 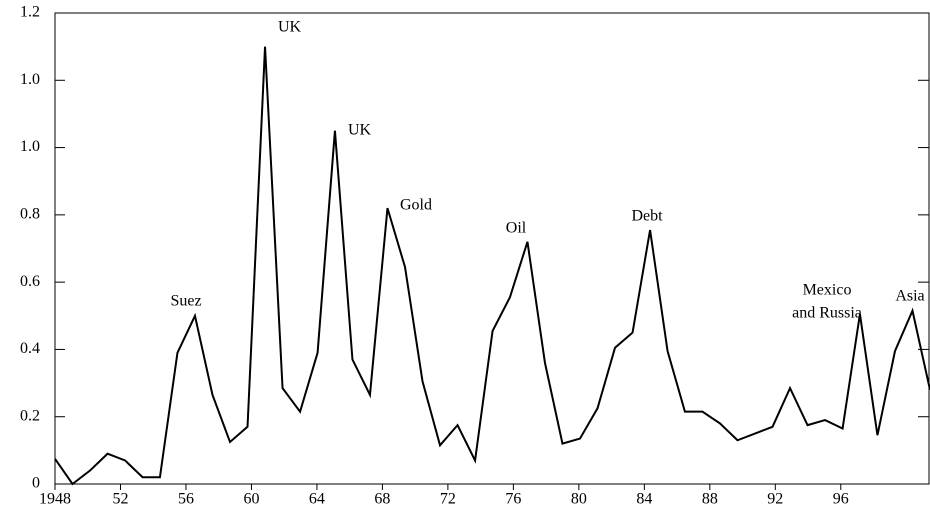 What do you see at coordinates (513, 499) in the screenshot?
I see `x-tick-label: 76` at bounding box center [513, 499].